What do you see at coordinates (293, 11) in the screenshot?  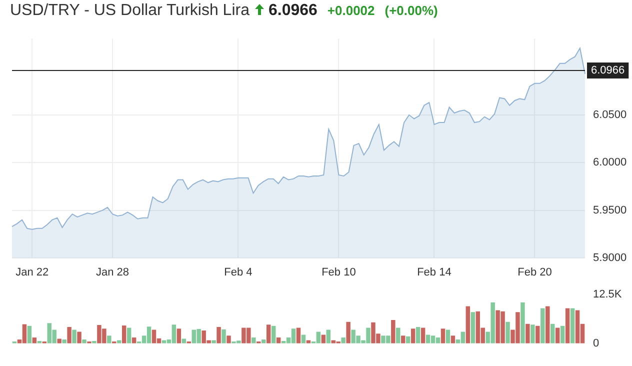 I see `text: 6.0966` at bounding box center [293, 11].